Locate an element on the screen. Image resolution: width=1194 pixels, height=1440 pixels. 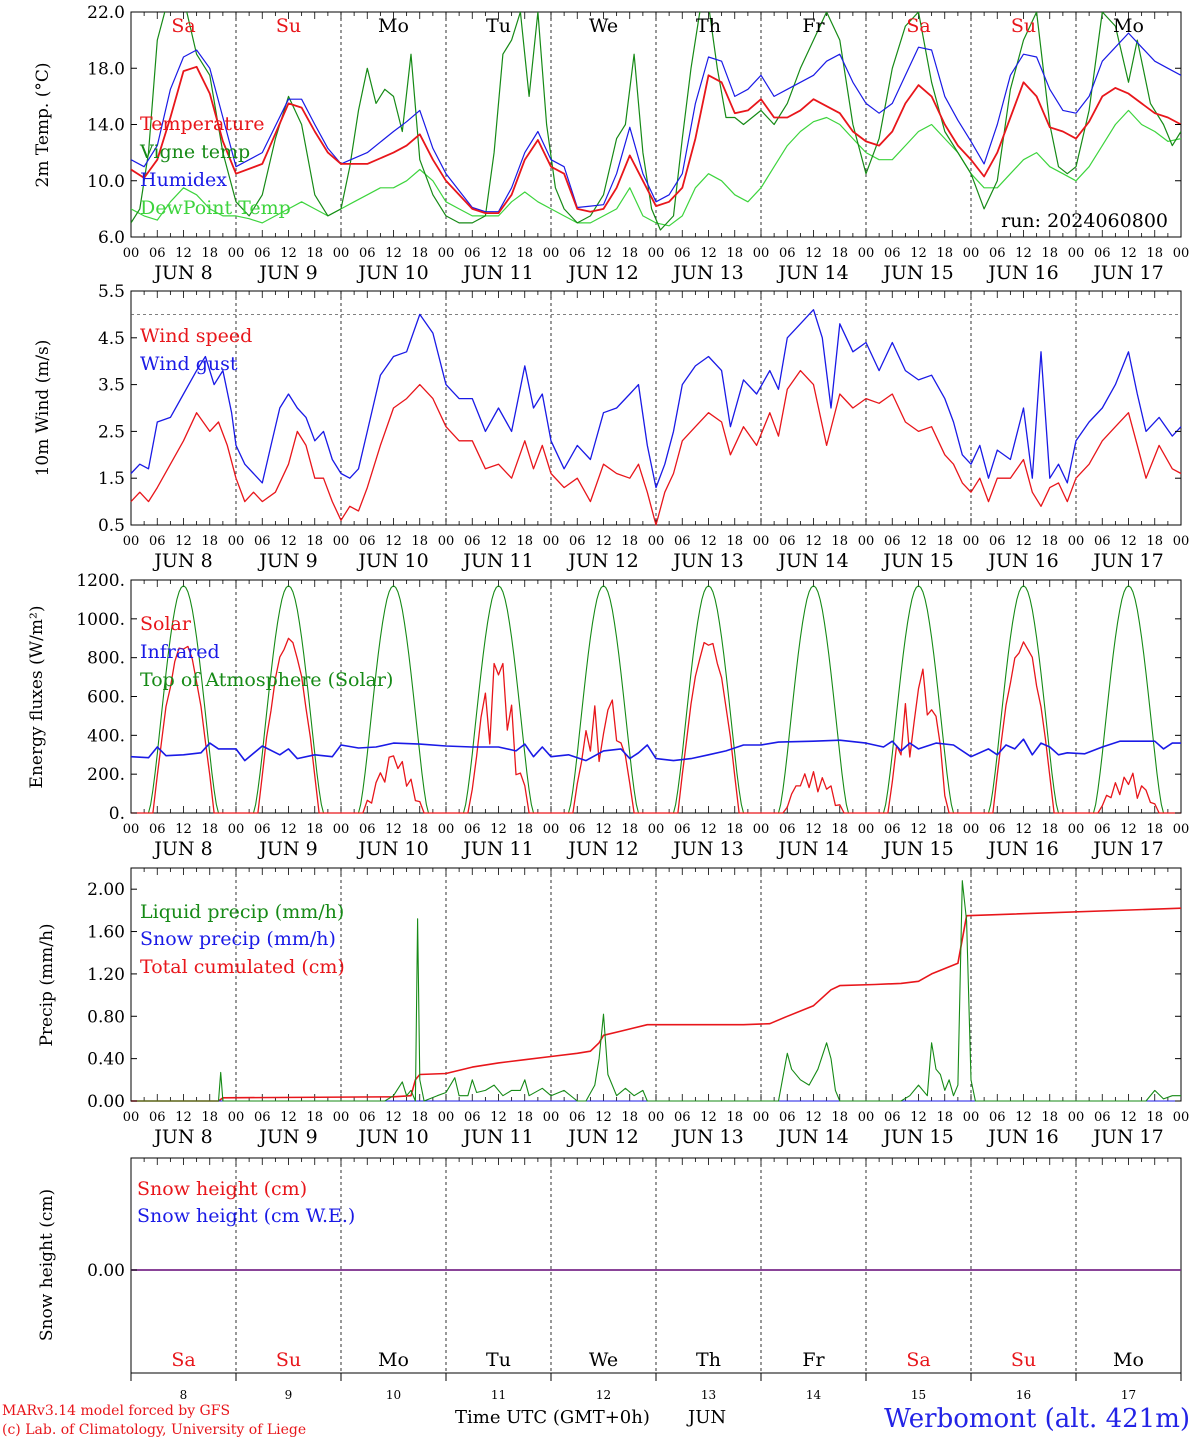
weekday-label: We is located at coordinates (603, 1360).